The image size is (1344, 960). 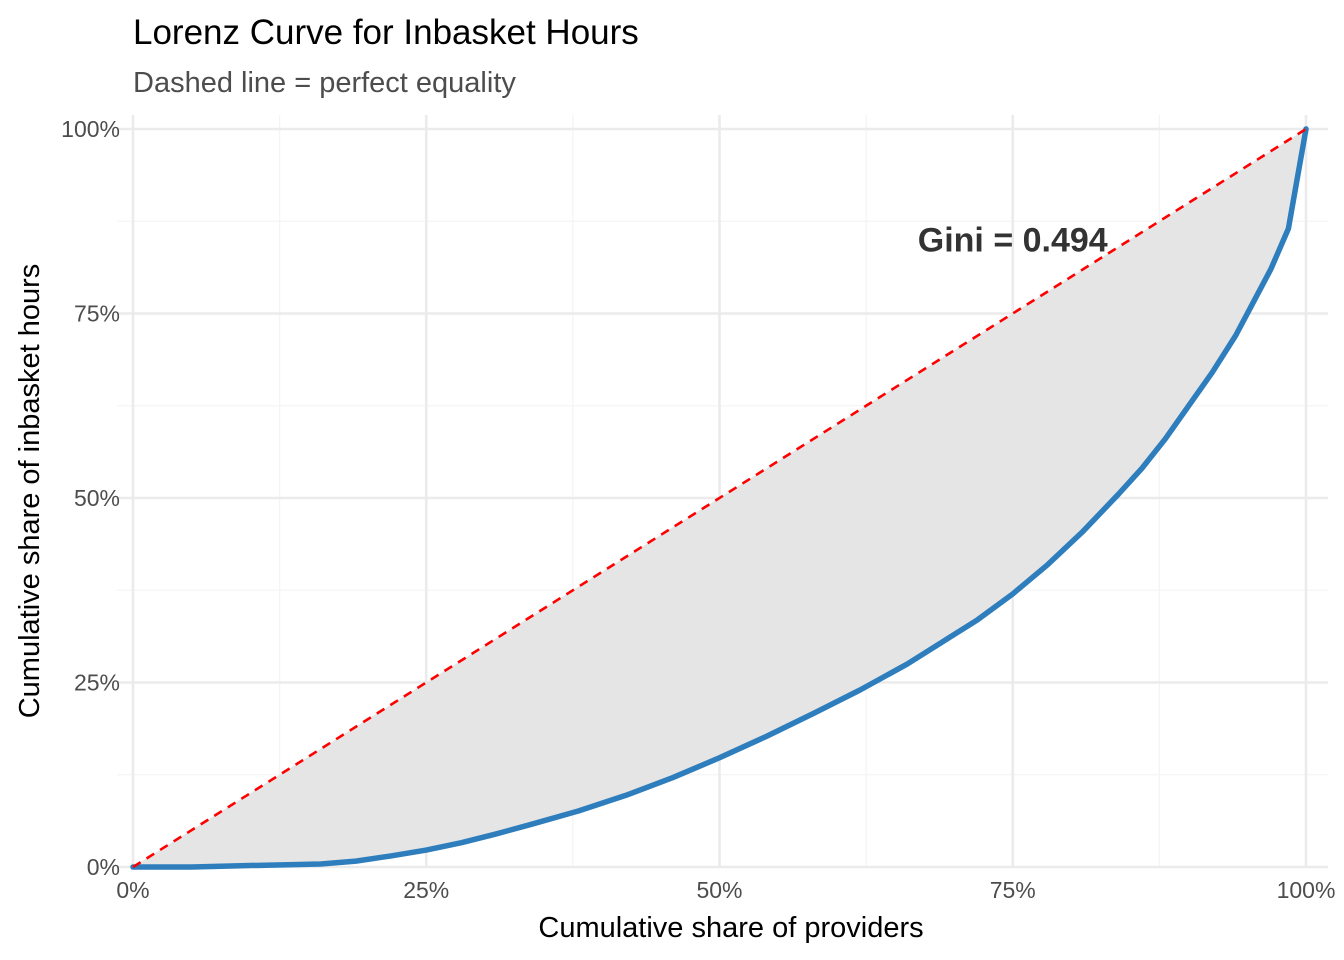 What do you see at coordinates (1306, 890) in the screenshot?
I see `x-tick-label: 100%` at bounding box center [1306, 890].